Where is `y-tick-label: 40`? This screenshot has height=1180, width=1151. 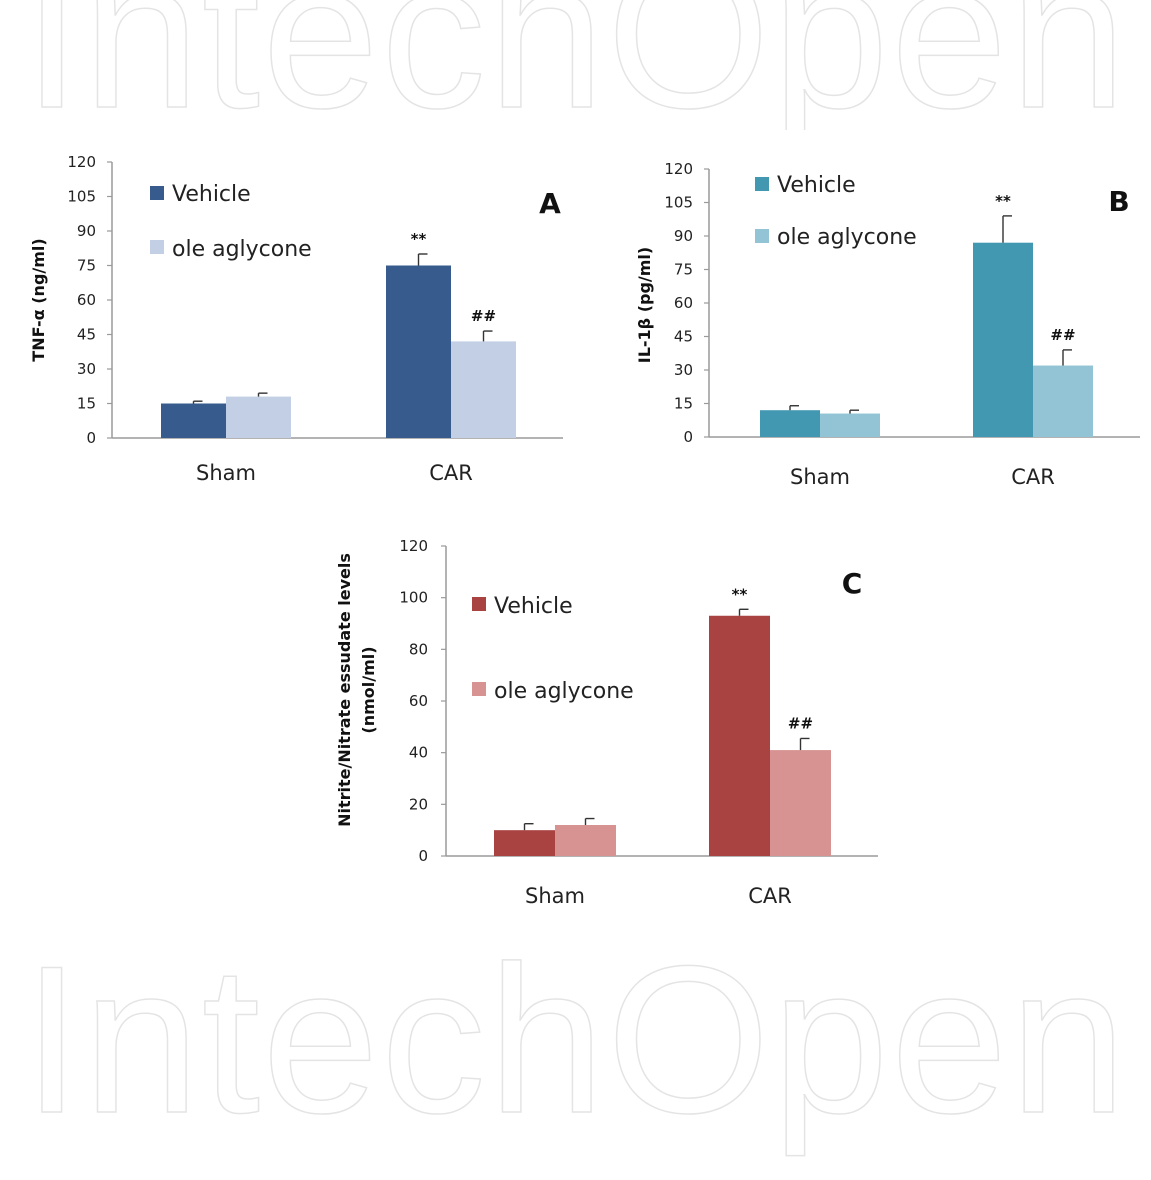 y-tick-label: 40 is located at coordinates (418, 753).